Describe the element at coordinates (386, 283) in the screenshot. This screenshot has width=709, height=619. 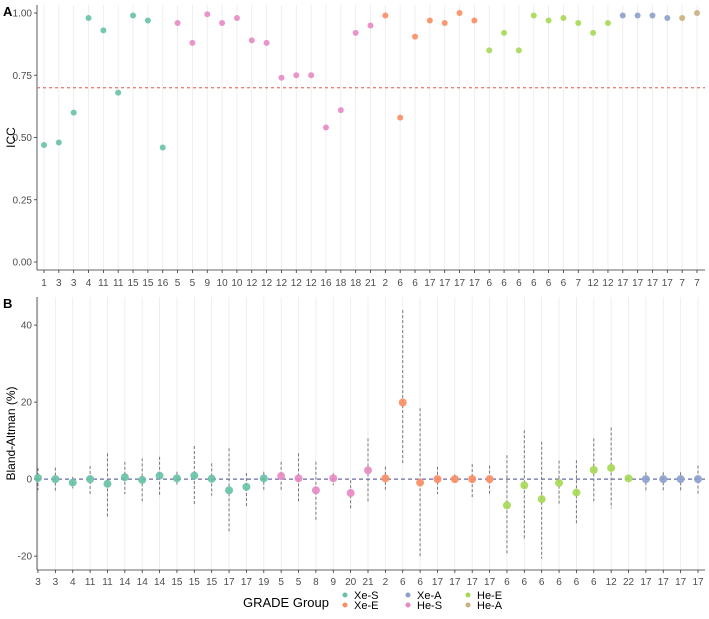
I see `x-tick-label: 2` at that location.